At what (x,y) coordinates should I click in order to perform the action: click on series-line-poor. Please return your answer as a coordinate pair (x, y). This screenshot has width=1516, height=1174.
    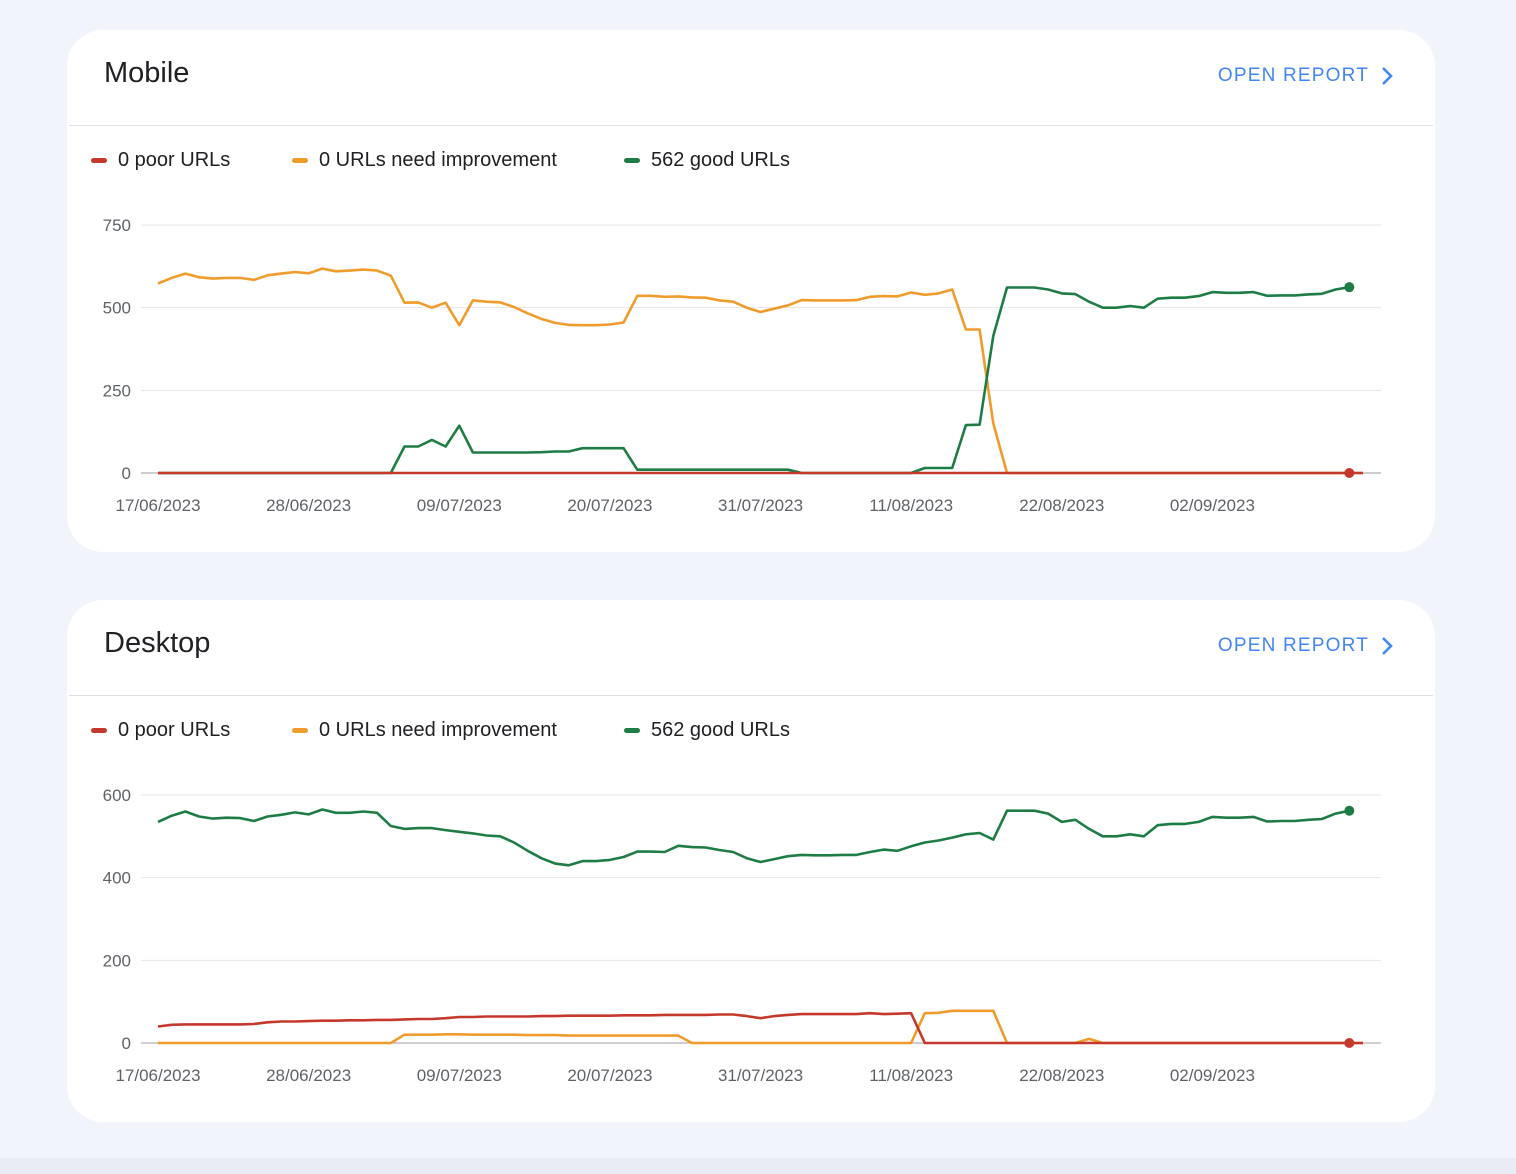
    Looking at the image, I should click on (760, 1028).